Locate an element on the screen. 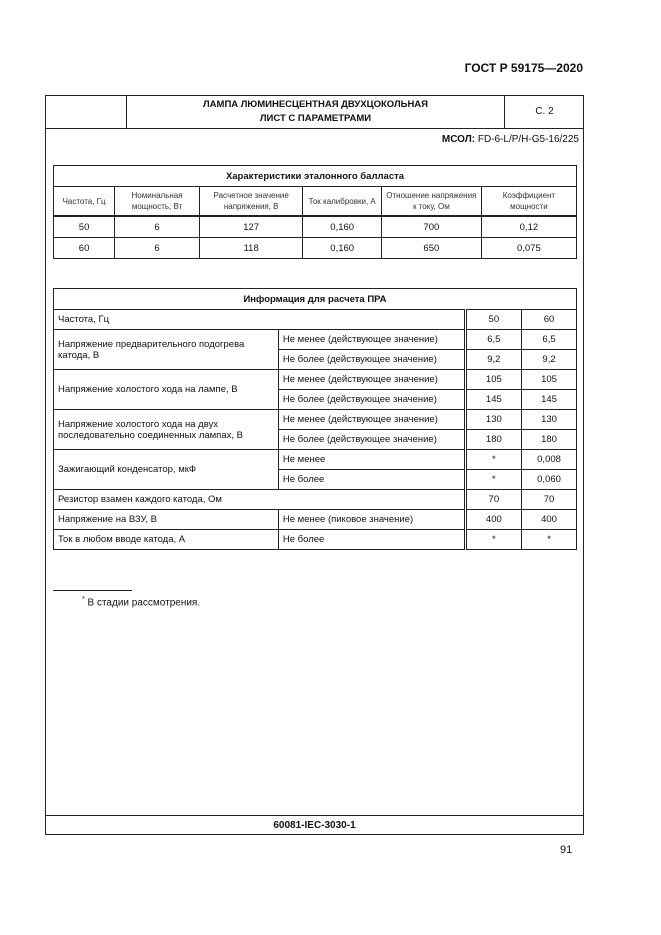 This screenshot has height=935, width=661. cell: 650 is located at coordinates (431, 248).